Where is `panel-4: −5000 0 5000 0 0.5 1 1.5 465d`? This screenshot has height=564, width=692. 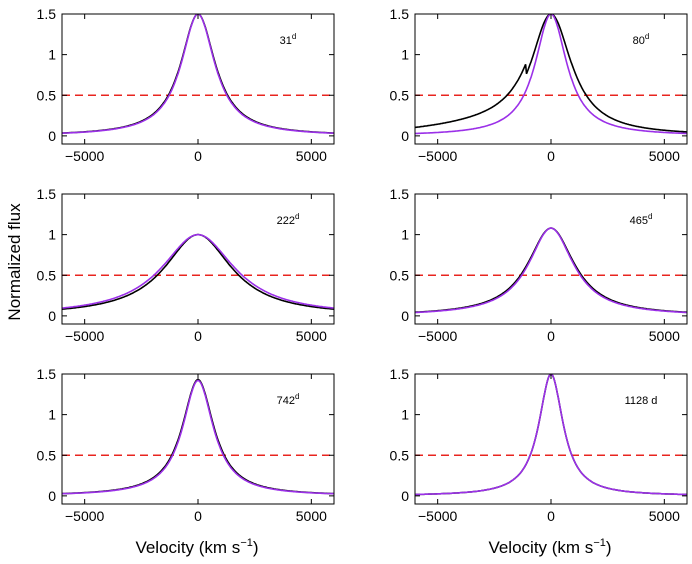 panel-4: −5000 0 5000 0 0.5 1 1.5 465d is located at coordinates (539, 265).